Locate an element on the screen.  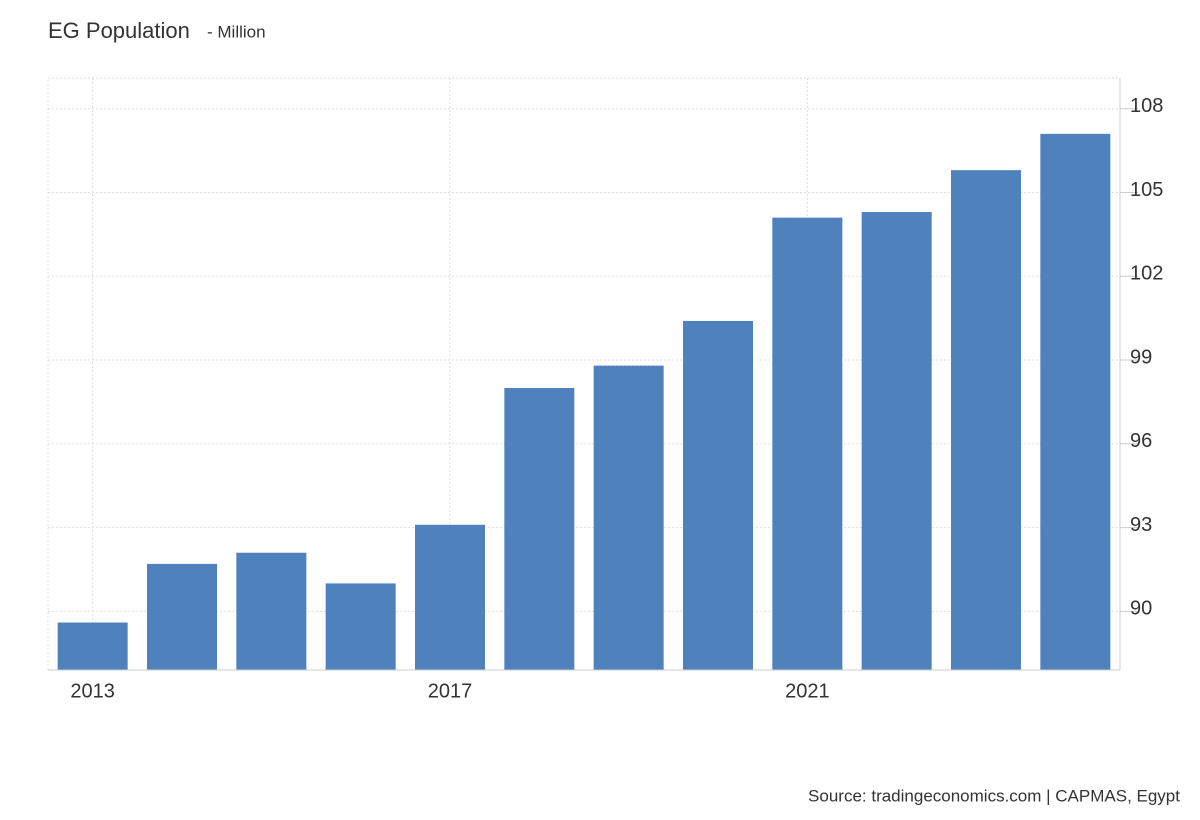
x-tick-label: 2017 is located at coordinates (450, 691).